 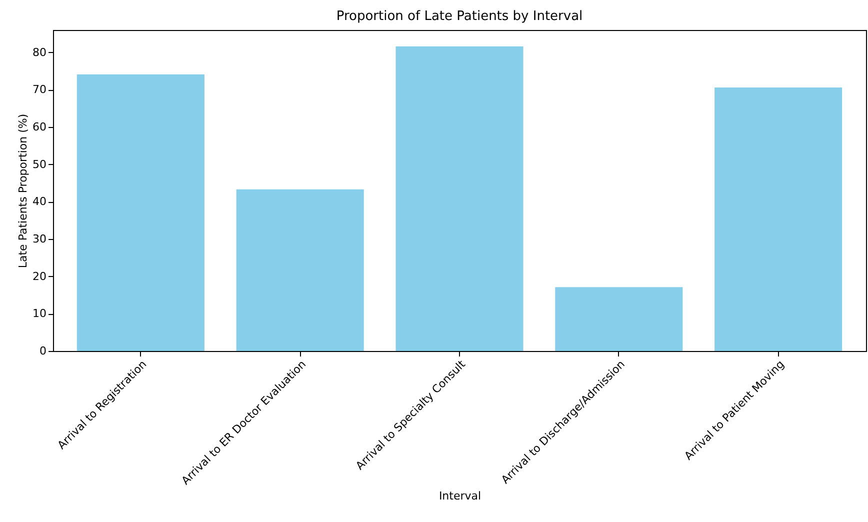 What do you see at coordinates (39, 276) in the screenshot?
I see `y-tick-label: 20` at bounding box center [39, 276].